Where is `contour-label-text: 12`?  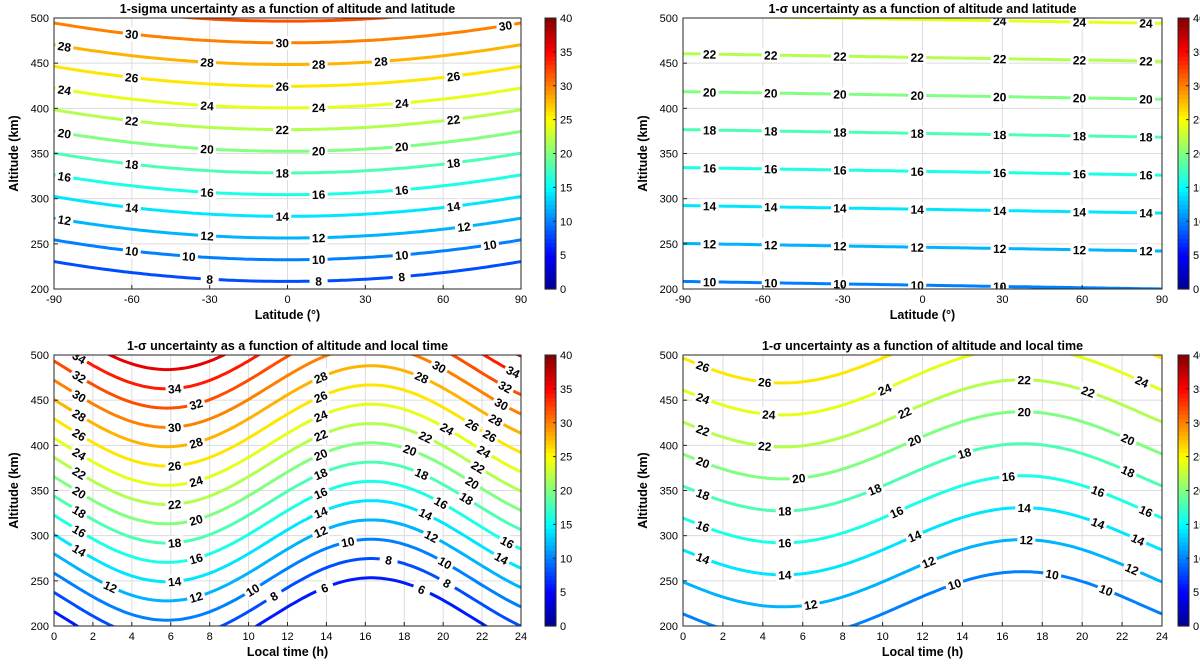
contour-label-text: 12 is located at coordinates (207, 236).